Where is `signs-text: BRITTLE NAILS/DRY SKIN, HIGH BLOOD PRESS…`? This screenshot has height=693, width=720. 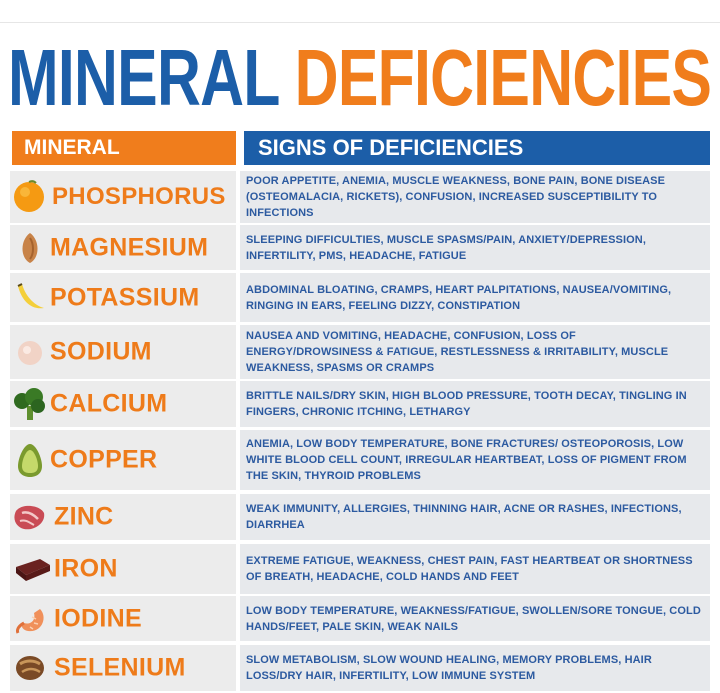
signs-text: BRITTLE NAILS/DRY SKIN, HIGH BLOOD PRESS… is located at coordinates (466, 404).